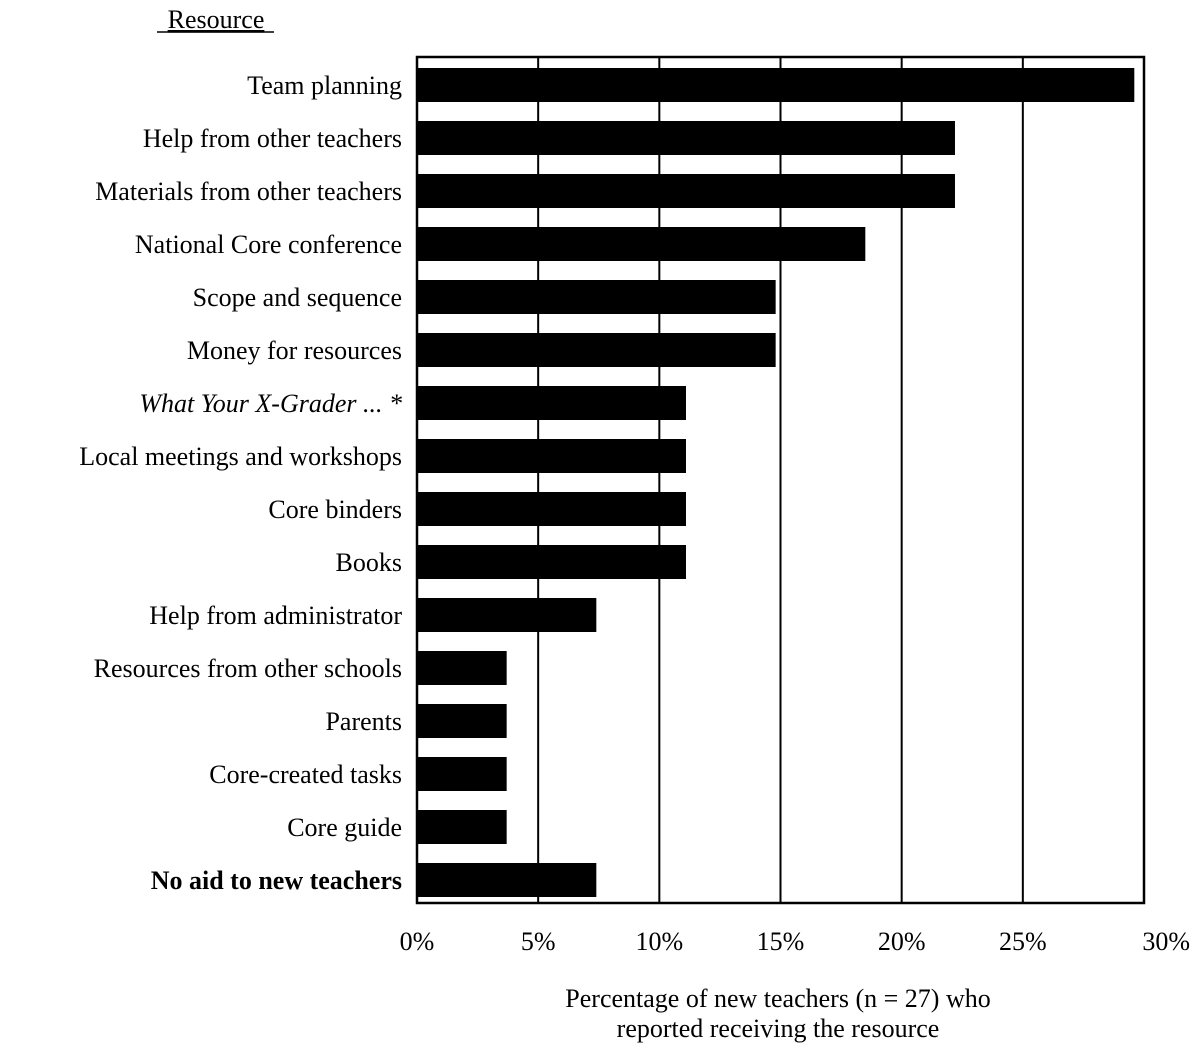  I want to click on category-label: Resources from other schools, so click(248, 668).